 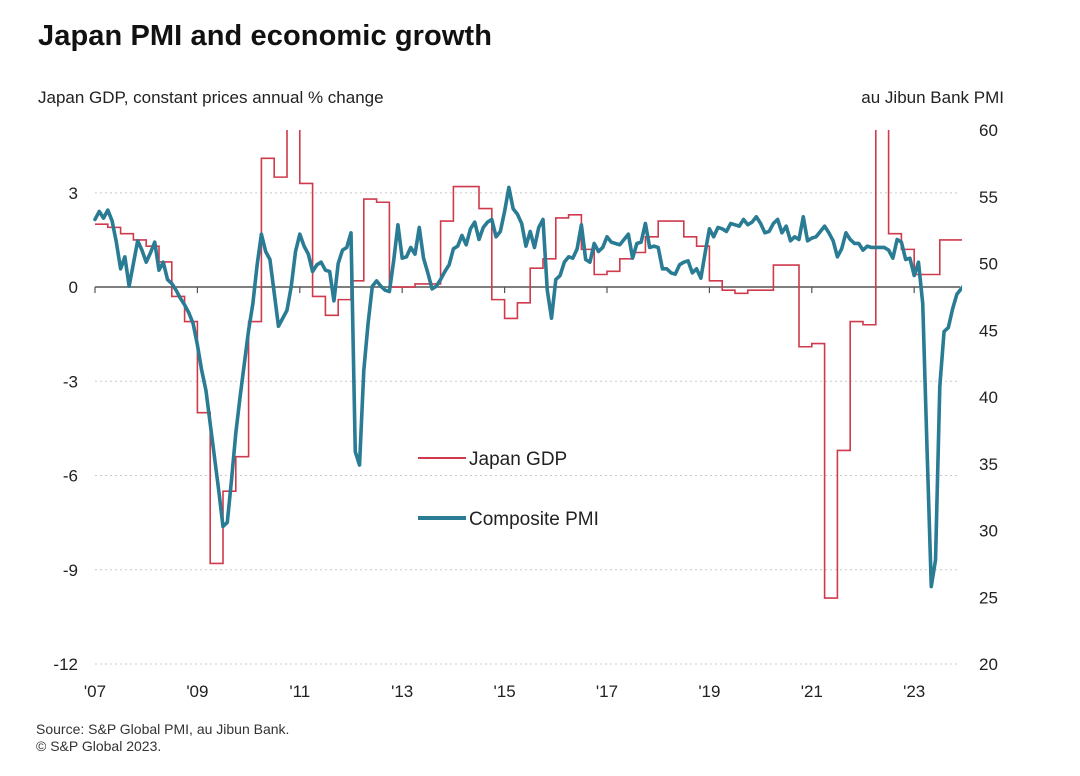 I want to click on right-tick-label: 30, so click(x=988, y=531).